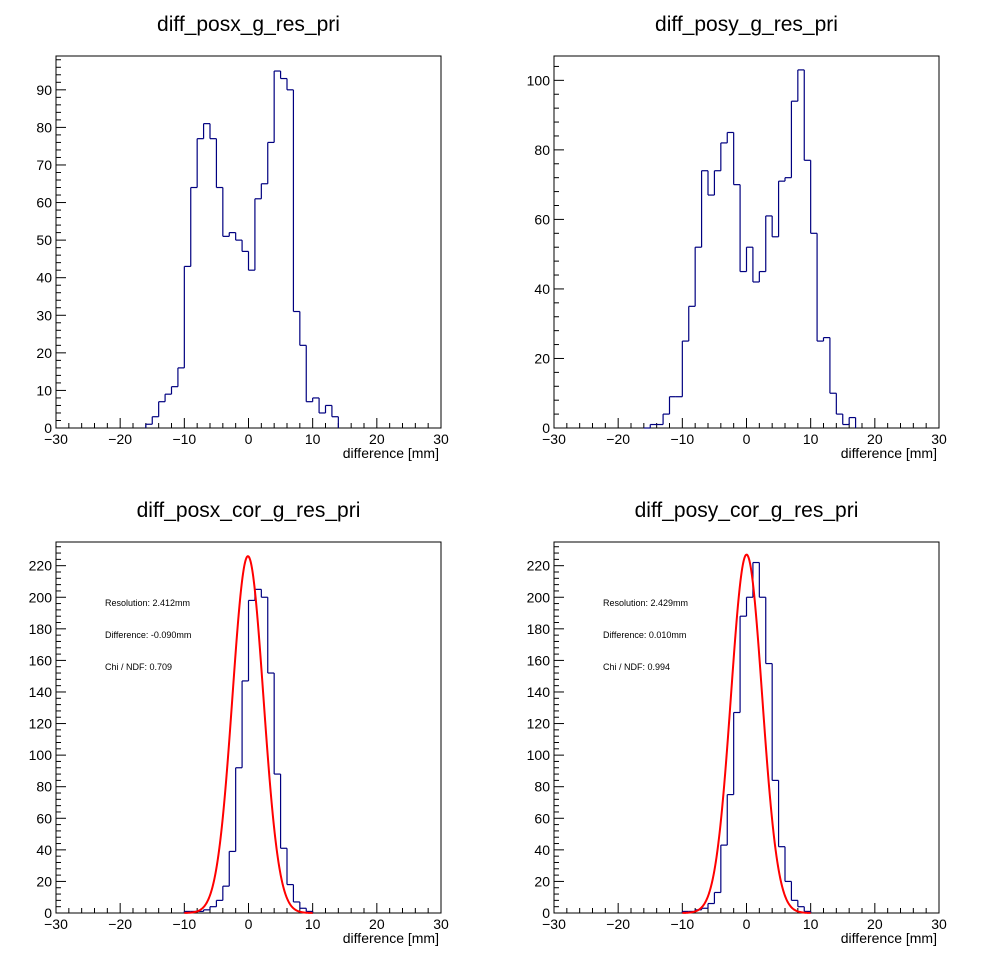 The width and height of the screenshot is (998, 971). I want to click on fit-annotation: Difference: -0.090mm, so click(148, 635).